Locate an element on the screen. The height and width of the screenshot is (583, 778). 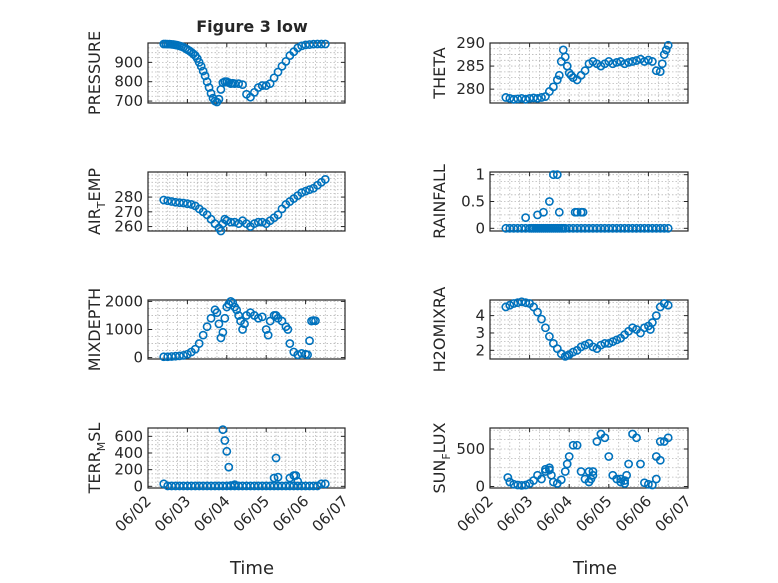
y-tick-label: 290 is located at coordinates (470, 43).